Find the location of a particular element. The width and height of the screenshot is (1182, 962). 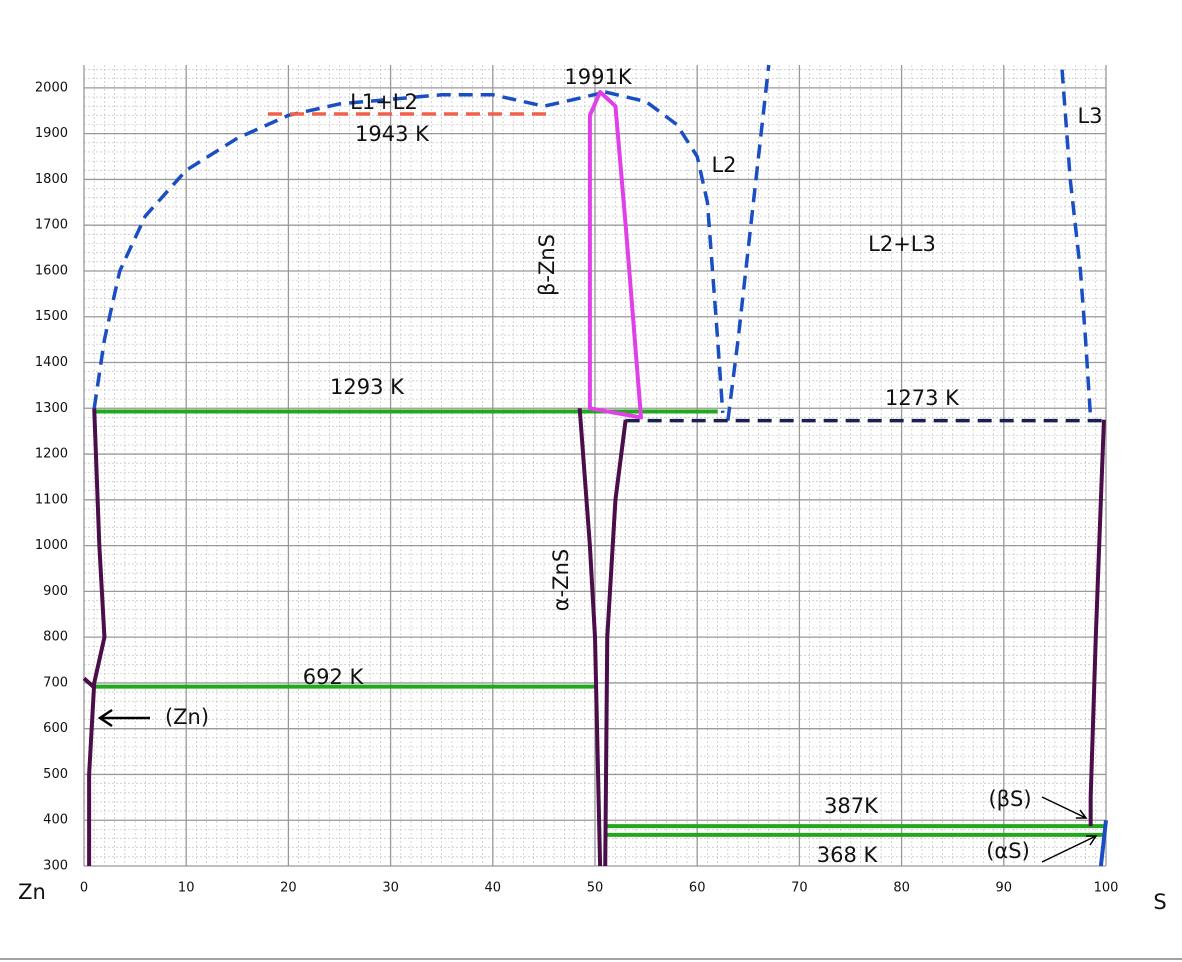

annotation: α-ZnS is located at coordinates (561, 580).